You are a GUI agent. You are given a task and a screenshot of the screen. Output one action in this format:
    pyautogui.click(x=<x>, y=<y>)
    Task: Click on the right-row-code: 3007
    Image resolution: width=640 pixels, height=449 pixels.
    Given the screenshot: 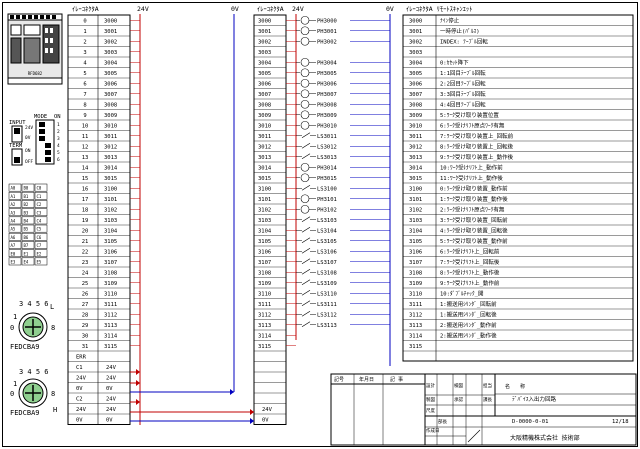 What is the action you would take?
    pyautogui.click(x=415, y=95)
    